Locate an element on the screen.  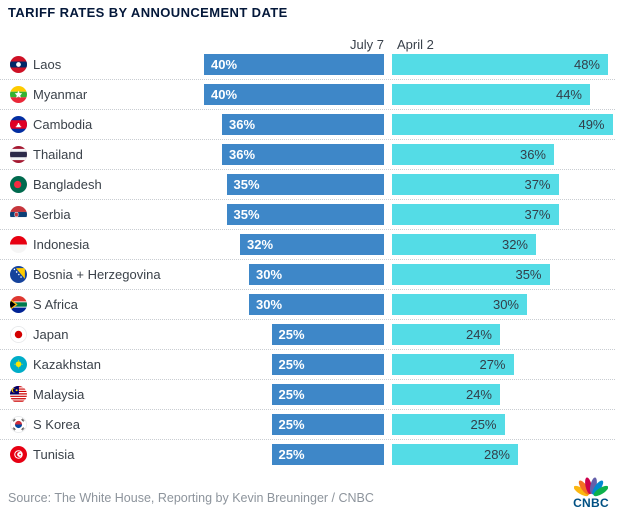
cnbc-logo: CNBC is located at coordinates (591, 493).